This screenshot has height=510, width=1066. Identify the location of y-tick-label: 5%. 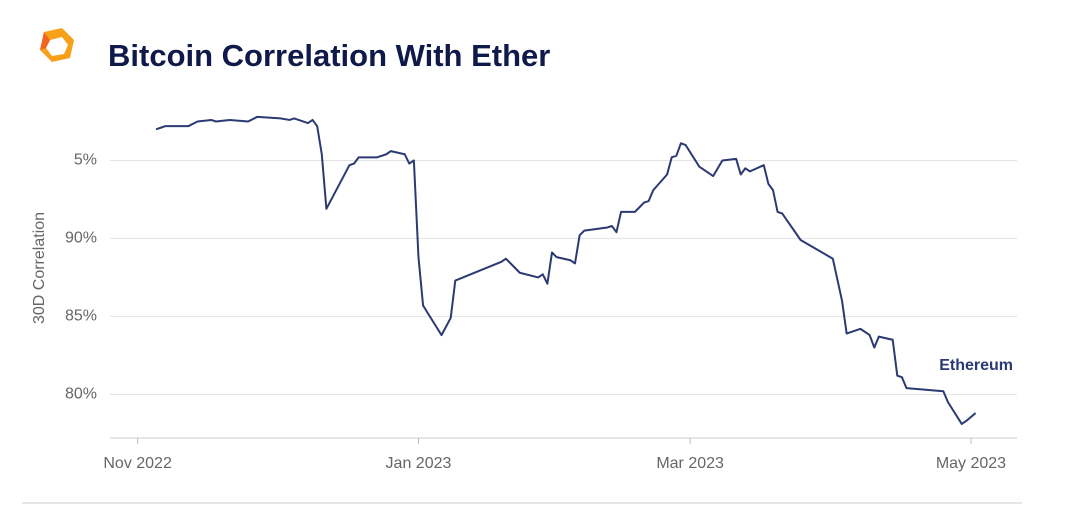
(85, 160).